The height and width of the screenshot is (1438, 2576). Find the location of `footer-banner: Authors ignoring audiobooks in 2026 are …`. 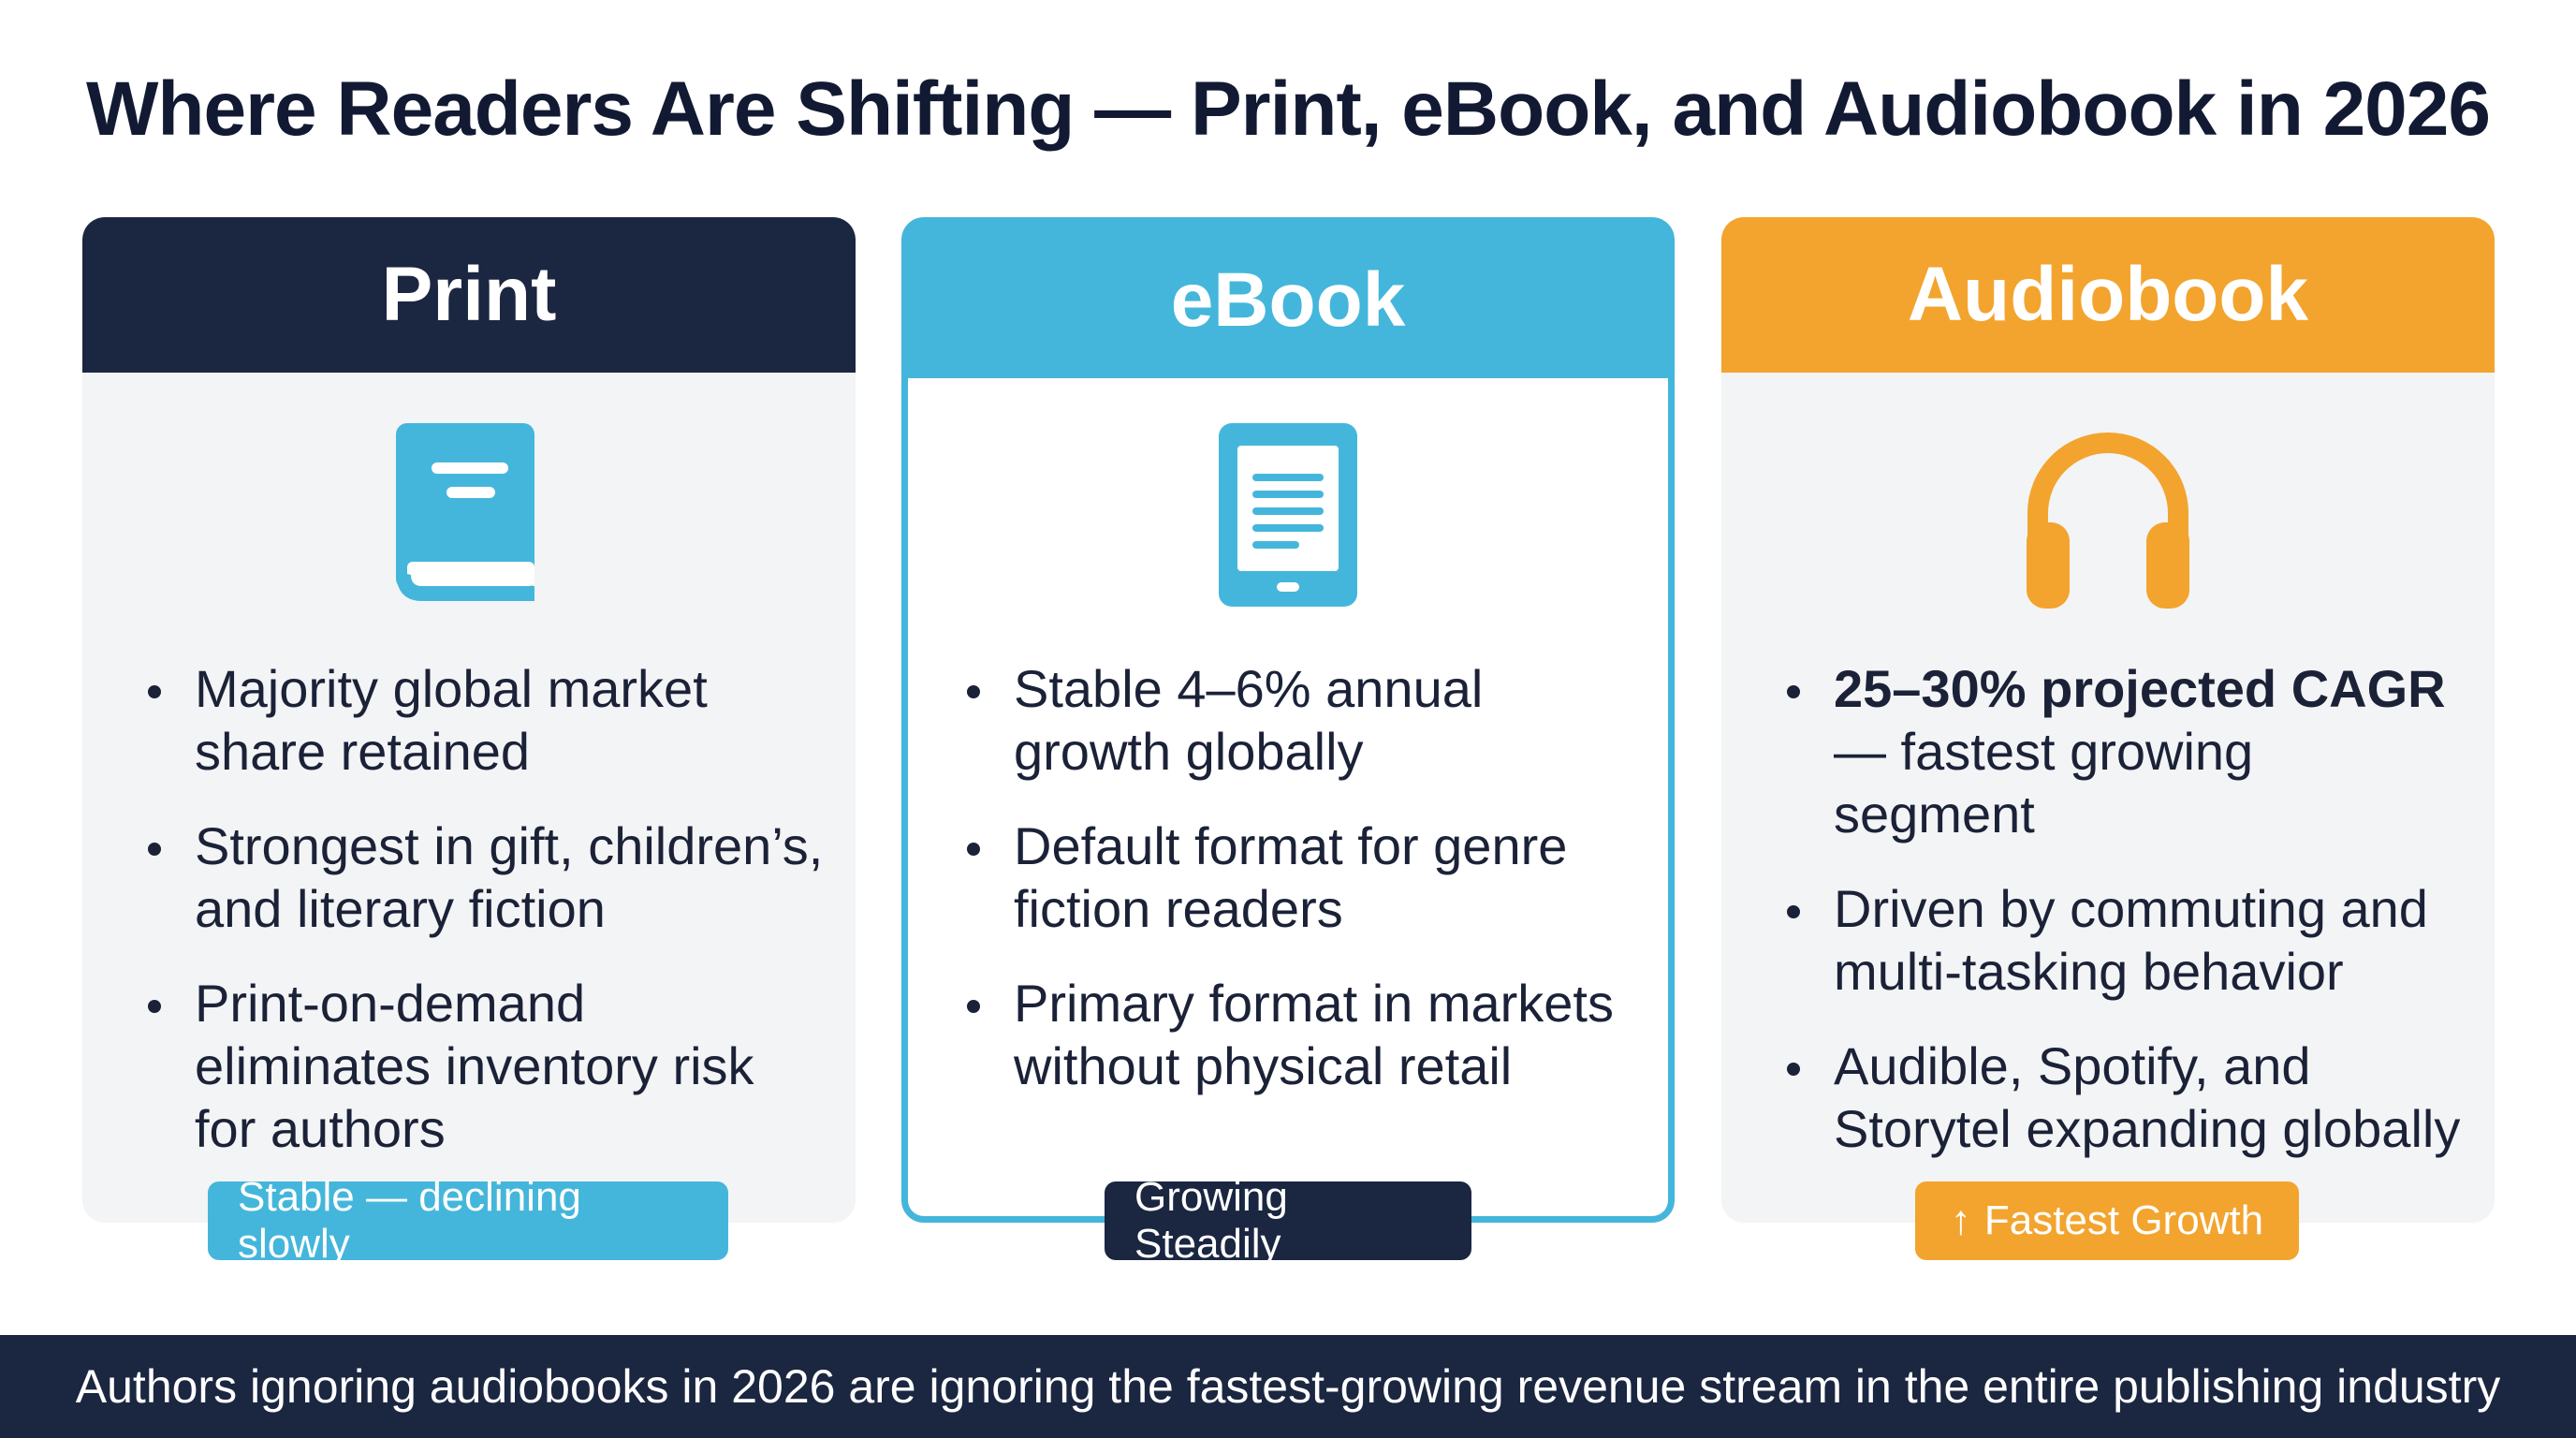

footer-banner: Authors ignoring audiobooks in 2026 are … is located at coordinates (1288, 1386).